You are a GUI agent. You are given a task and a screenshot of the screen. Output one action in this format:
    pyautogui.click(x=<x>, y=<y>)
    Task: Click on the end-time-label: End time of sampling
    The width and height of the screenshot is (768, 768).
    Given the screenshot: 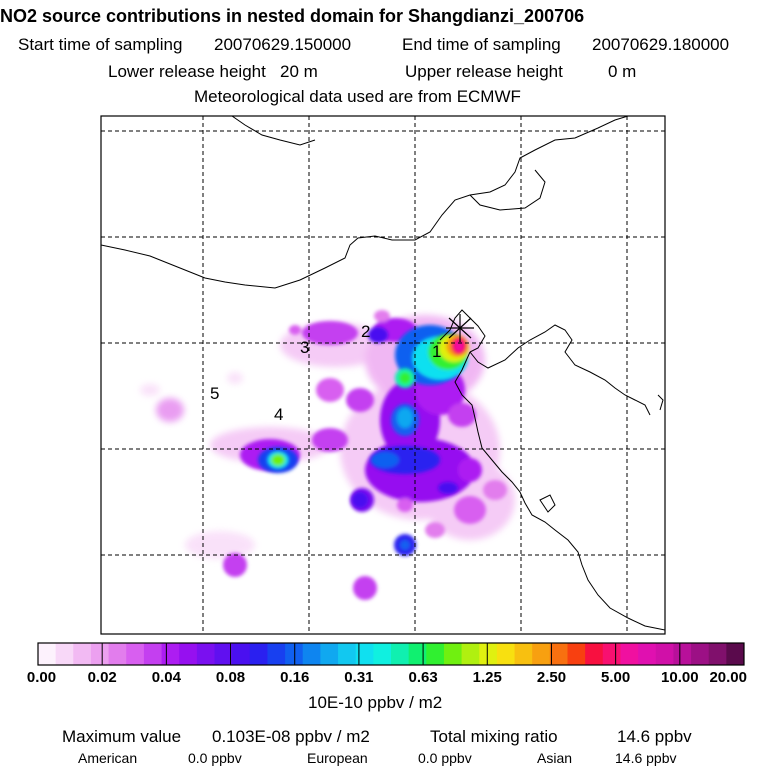 What is the action you would take?
    pyautogui.click(x=481, y=44)
    